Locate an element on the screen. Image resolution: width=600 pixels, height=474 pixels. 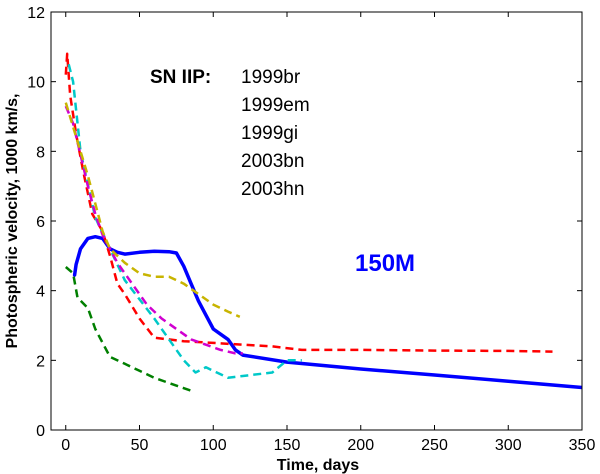
x-tick-label: 200 is located at coordinates (360, 445).